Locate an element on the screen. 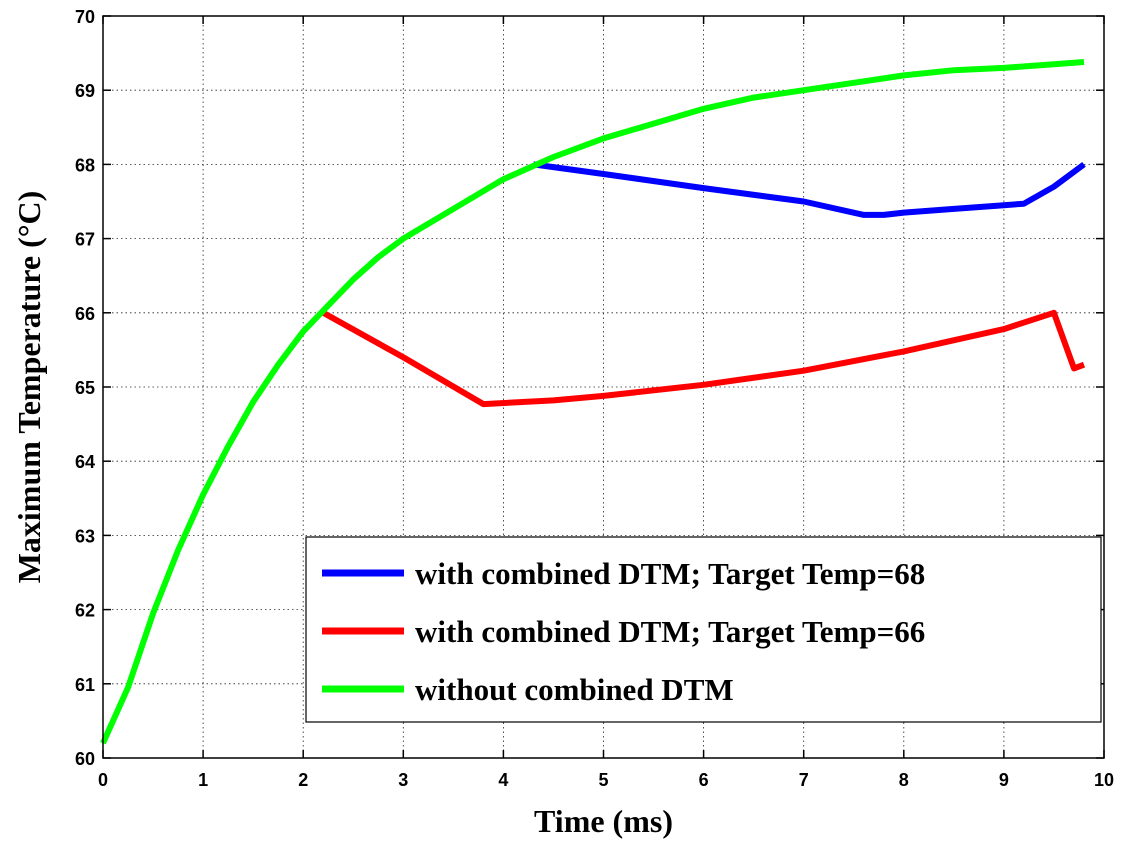  x-tick-label: 4 is located at coordinates (503, 780).